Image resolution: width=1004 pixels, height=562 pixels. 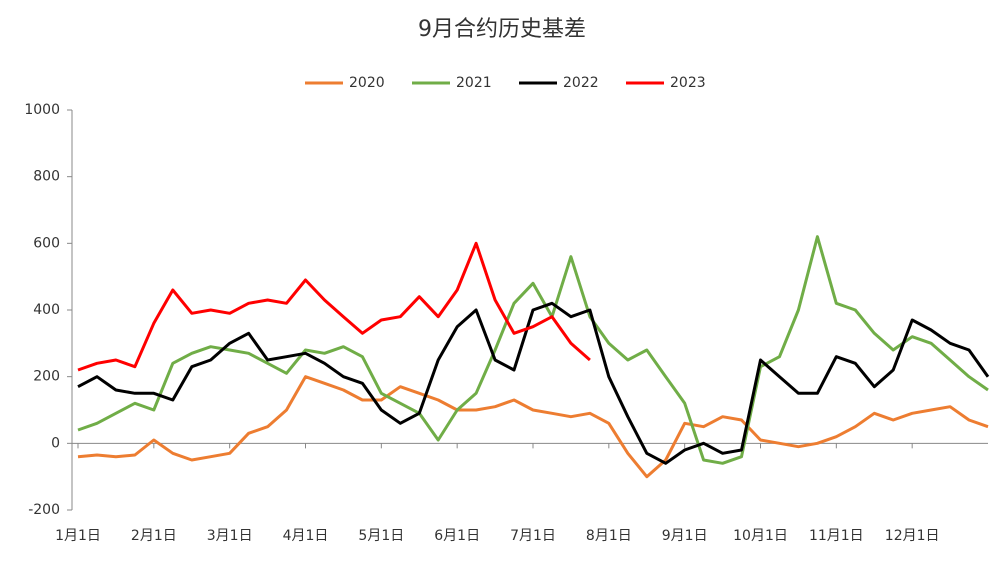 What do you see at coordinates (685, 536) in the screenshot?
I see `x-tick-label: 9月1日` at bounding box center [685, 536].